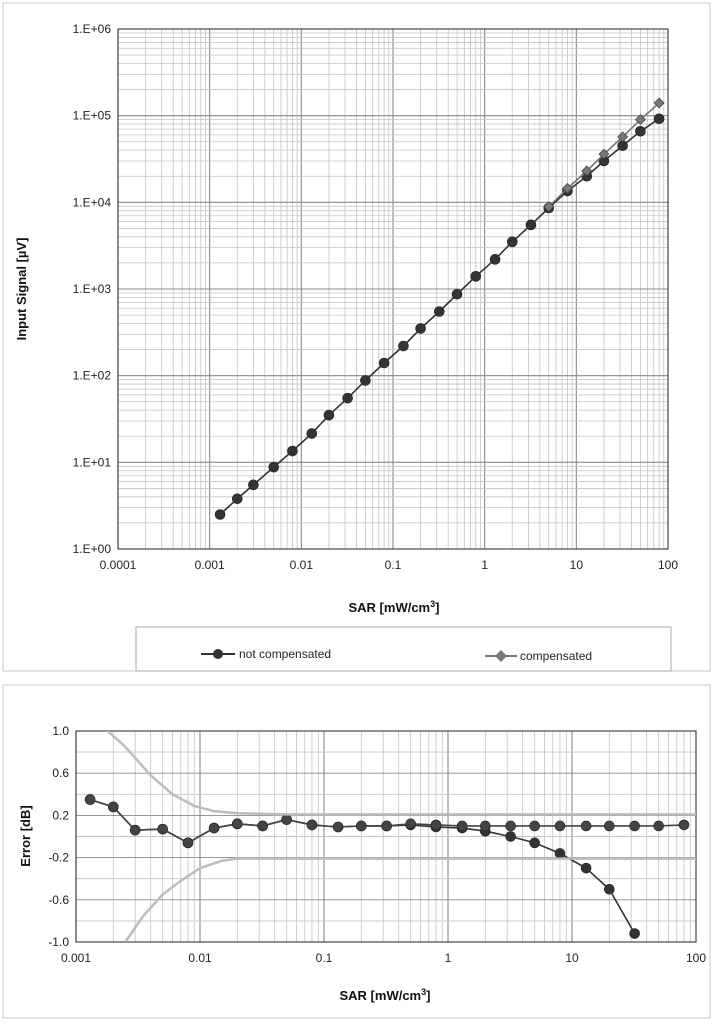 Image resolution: width=713 pixels, height=1026 pixels. Describe the element at coordinates (92, 116) in the screenshot. I see `y-tick-label: 1.E+05` at that location.